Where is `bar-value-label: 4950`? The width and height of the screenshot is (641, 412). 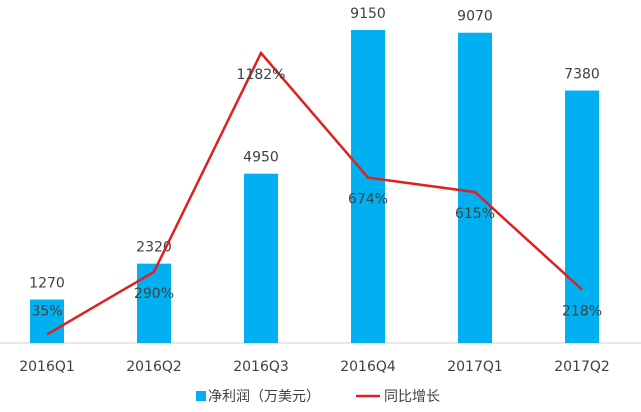
bar-value-label: 4950 is located at coordinates (261, 158).